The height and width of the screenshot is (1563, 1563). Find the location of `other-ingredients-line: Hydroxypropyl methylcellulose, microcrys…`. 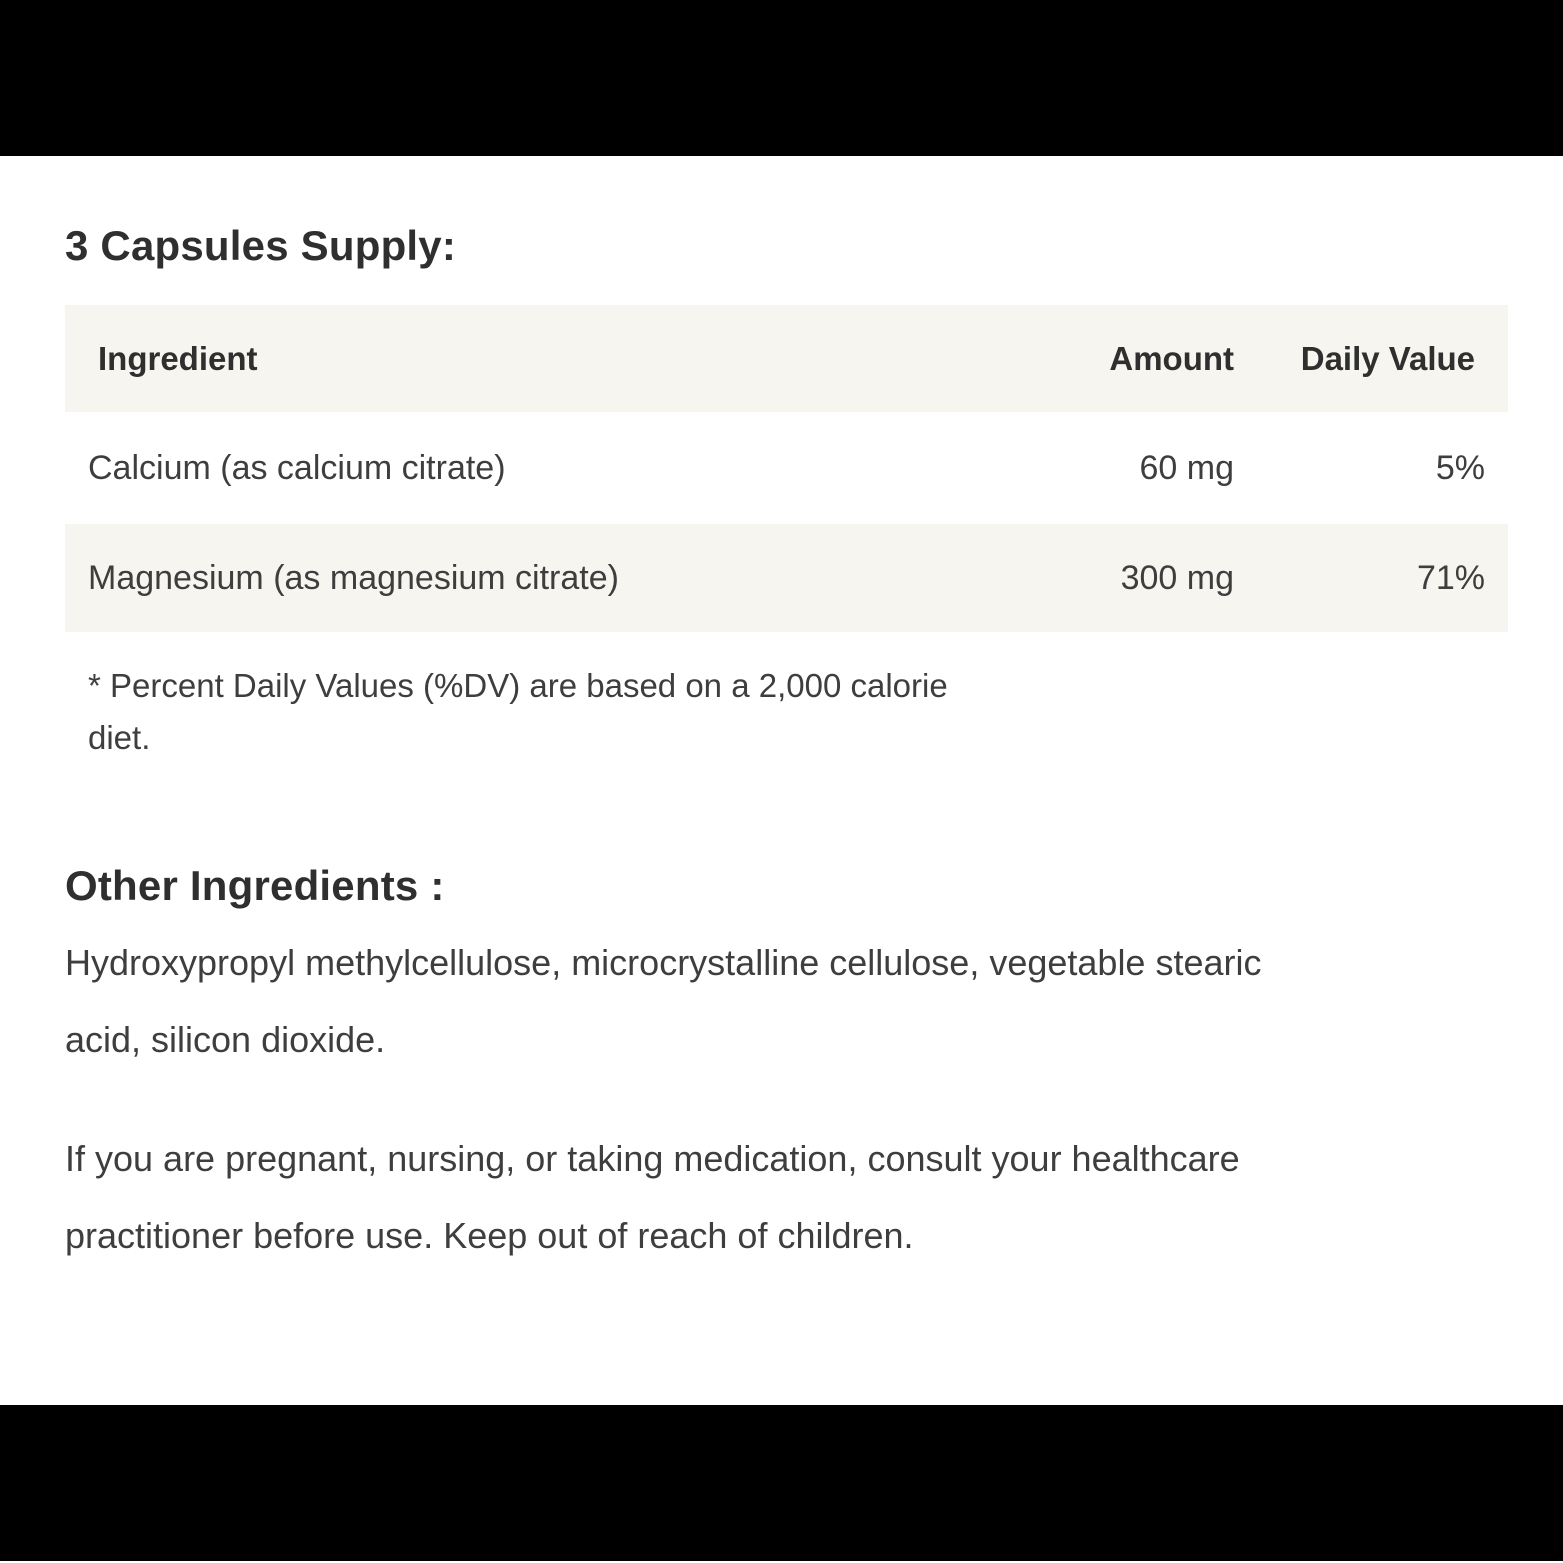

other-ingredients-line: Hydroxypropyl methylcellulose, microcrys… is located at coordinates (663, 962).